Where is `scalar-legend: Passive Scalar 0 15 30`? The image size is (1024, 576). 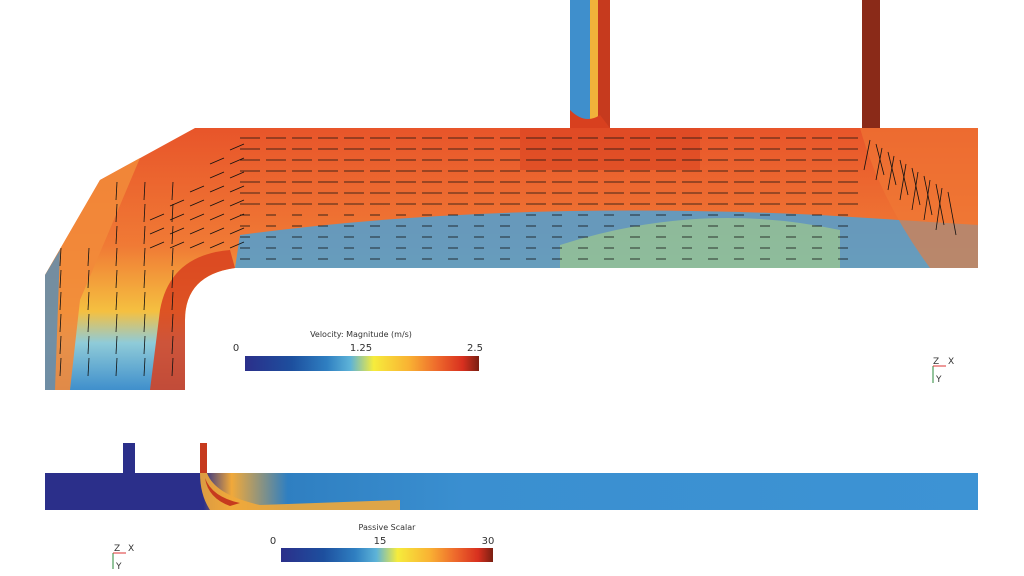
scalar-legend: Passive Scalar 0 15 30 is located at coordinates (382, 542).